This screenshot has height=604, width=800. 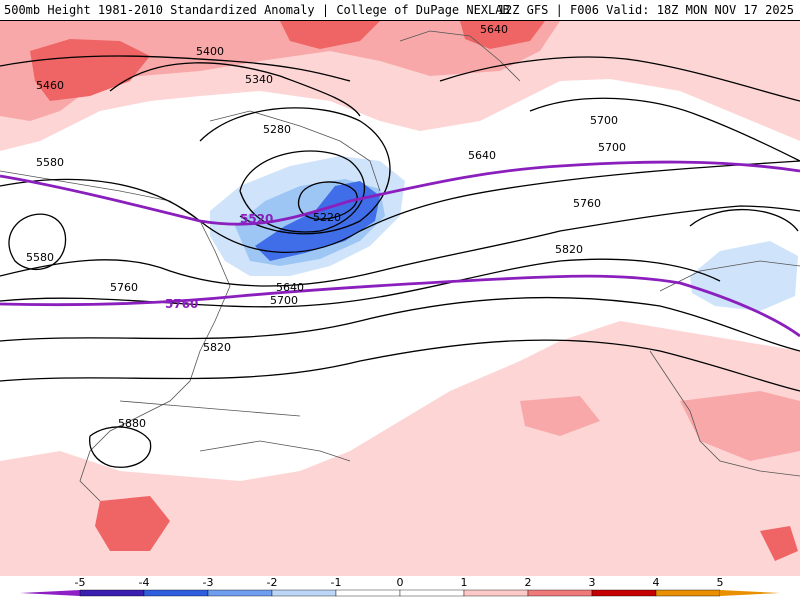 What do you see at coordinates (744, 276) in the screenshot?
I see `negative-anomaly-region` at bounding box center [744, 276].